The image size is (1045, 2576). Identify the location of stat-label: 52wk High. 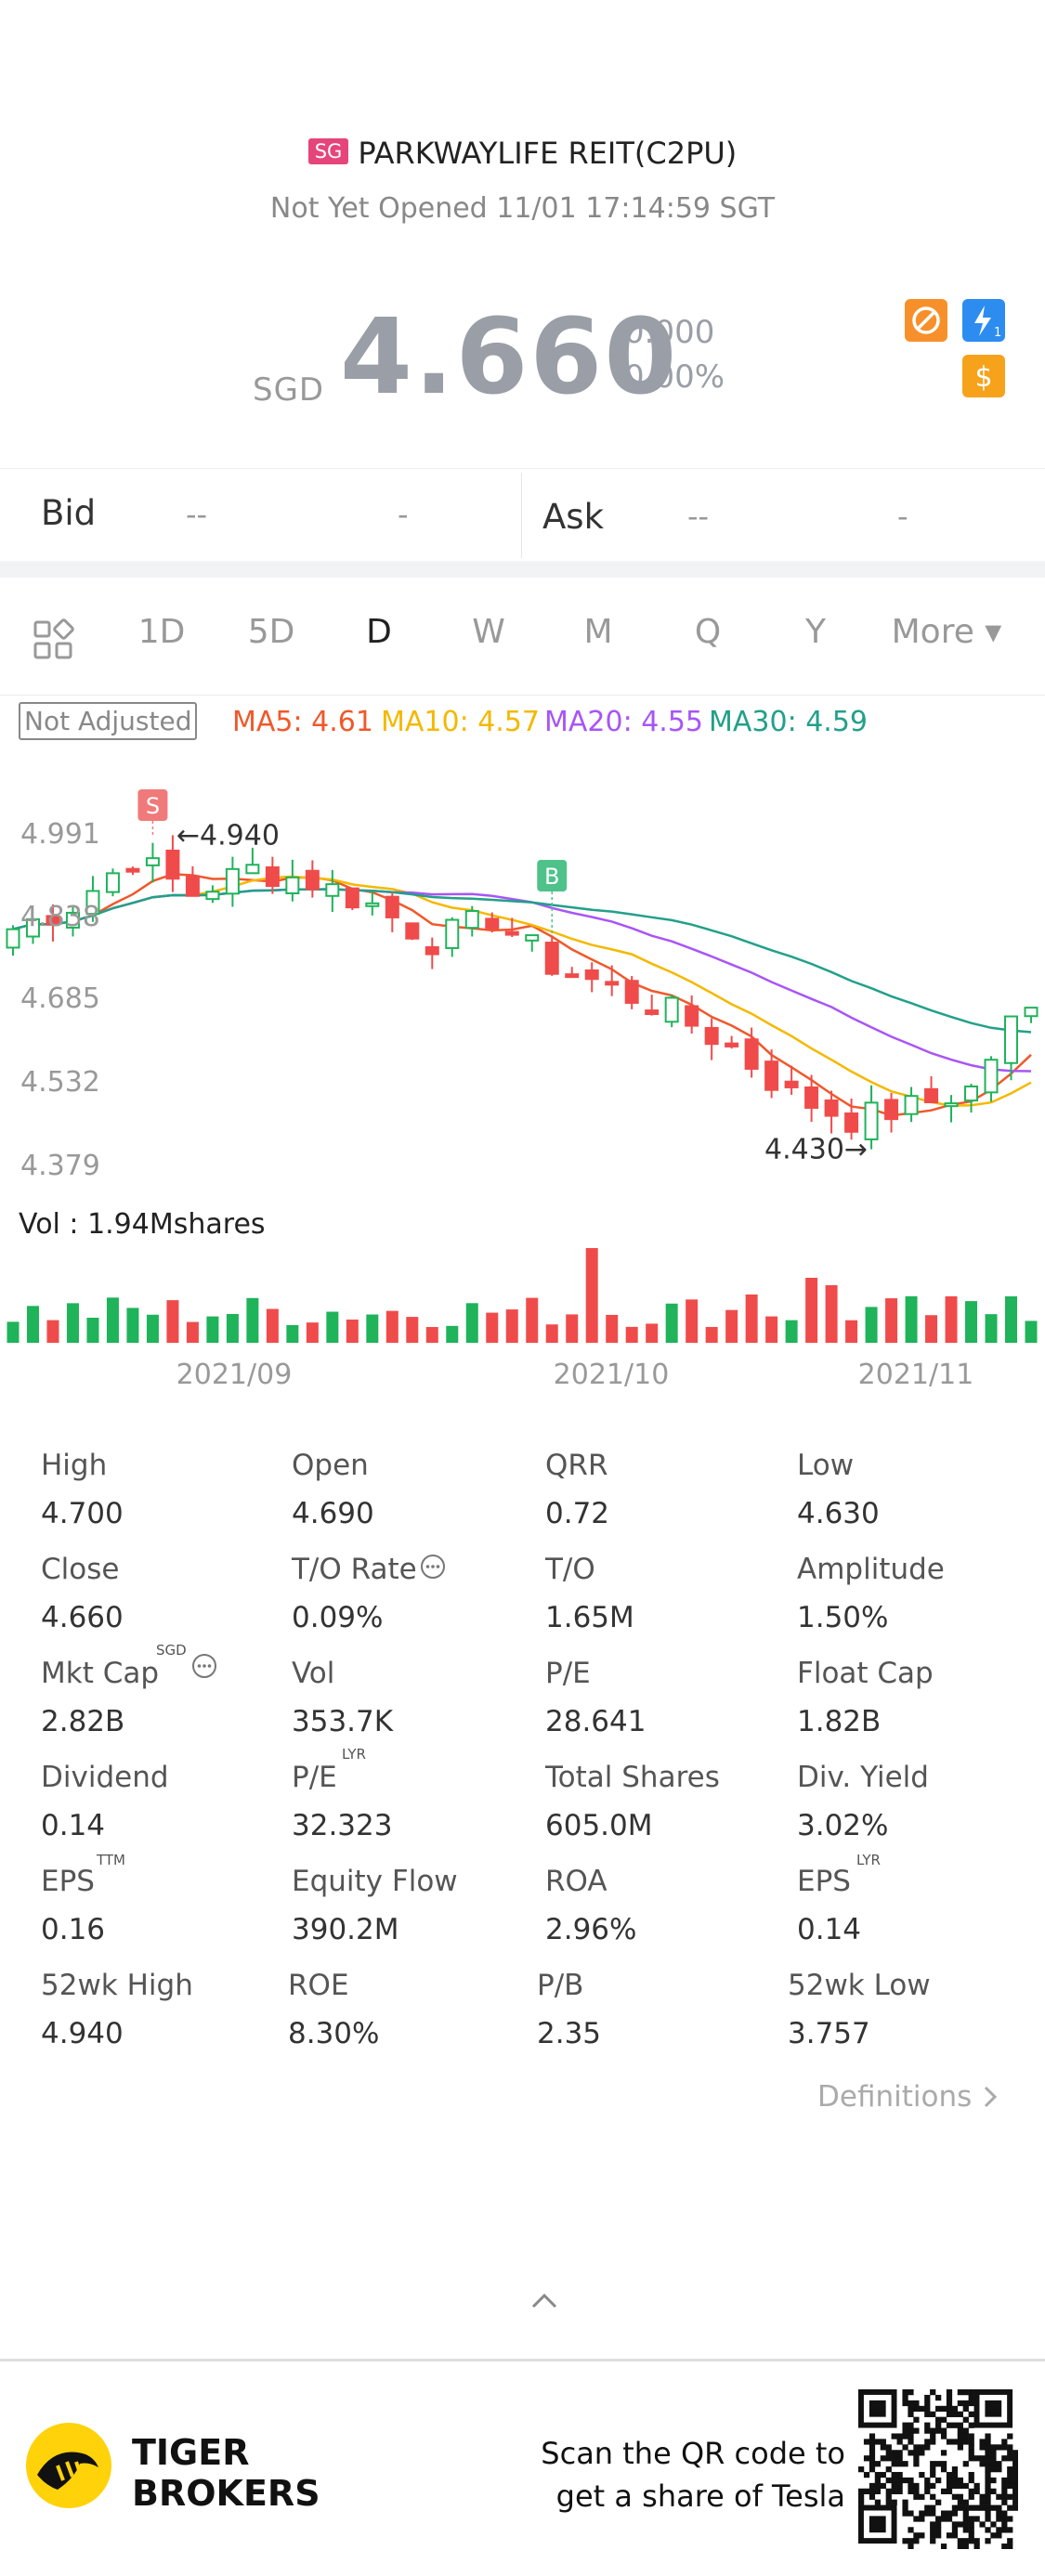
(117, 1985).